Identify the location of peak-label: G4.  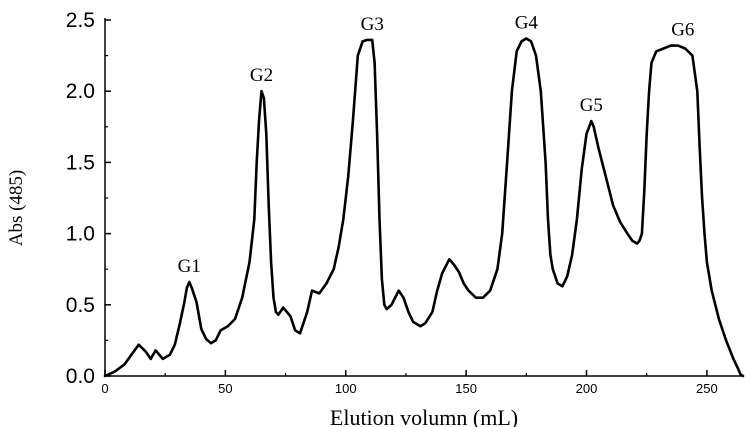
(527, 23).